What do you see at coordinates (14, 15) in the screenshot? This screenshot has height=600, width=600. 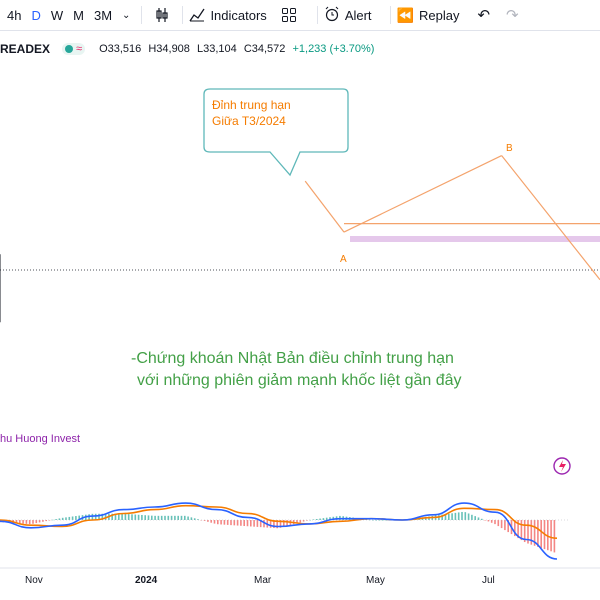 I see `timeframe-4h: 4h` at bounding box center [14, 15].